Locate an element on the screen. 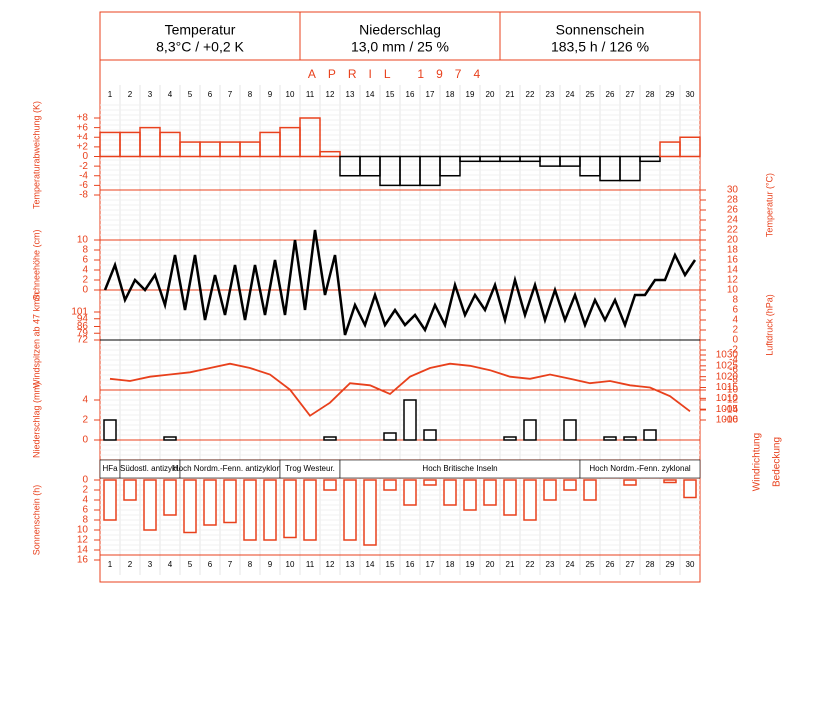 This screenshot has height=702, width=827. y-tick-label: 10 is located at coordinates (83, 240).